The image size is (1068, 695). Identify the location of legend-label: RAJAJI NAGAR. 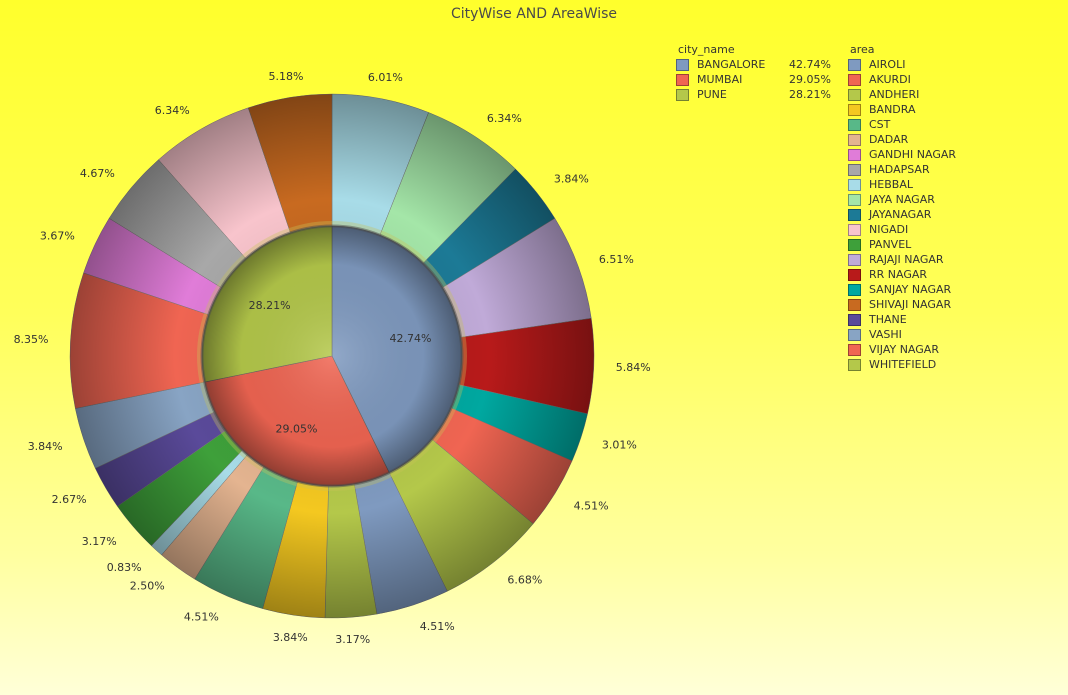
(906, 259).